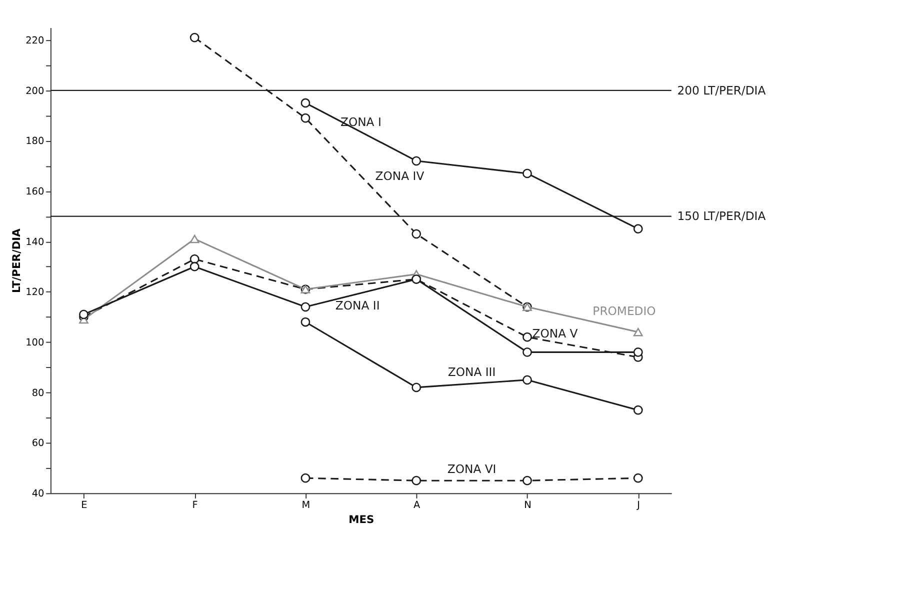 This screenshot has height=609, width=912. I want to click on x-tick-label: J, so click(638, 506).